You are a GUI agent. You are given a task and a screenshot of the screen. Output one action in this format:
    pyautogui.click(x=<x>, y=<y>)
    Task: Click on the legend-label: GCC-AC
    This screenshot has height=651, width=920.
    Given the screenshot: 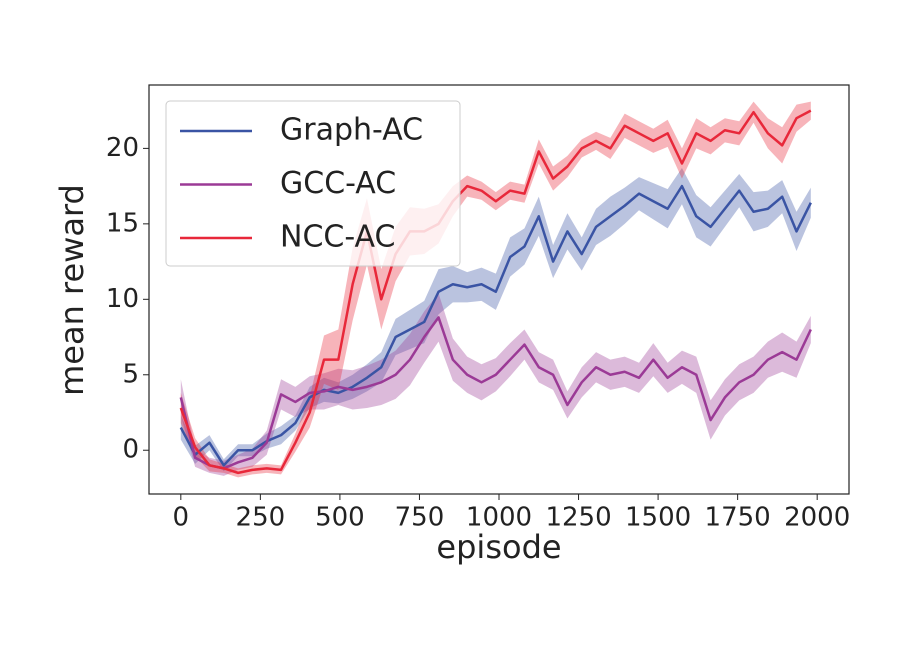 What is the action you would take?
    pyautogui.click(x=338, y=183)
    